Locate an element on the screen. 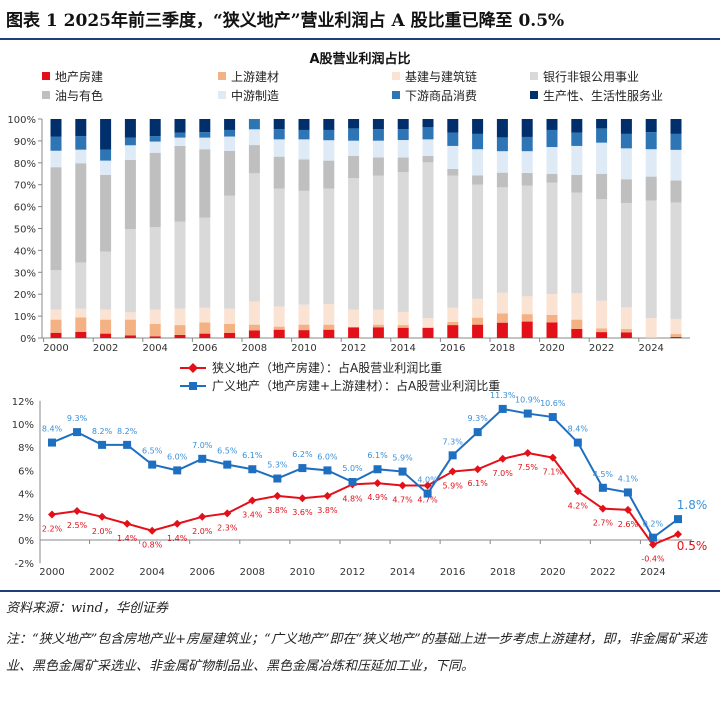  figure-title: 图表 1 2025年前三季度，“狭义地产”营业利润占 A 股比重已降至 0.5% is located at coordinates (285, 21).